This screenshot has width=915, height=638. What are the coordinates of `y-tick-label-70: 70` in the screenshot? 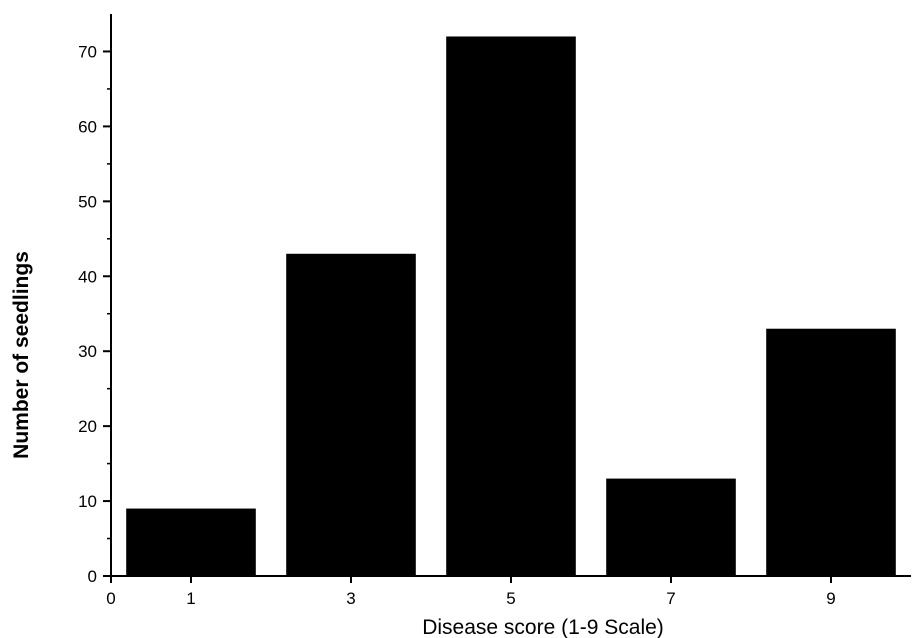 It's located at (87, 51).